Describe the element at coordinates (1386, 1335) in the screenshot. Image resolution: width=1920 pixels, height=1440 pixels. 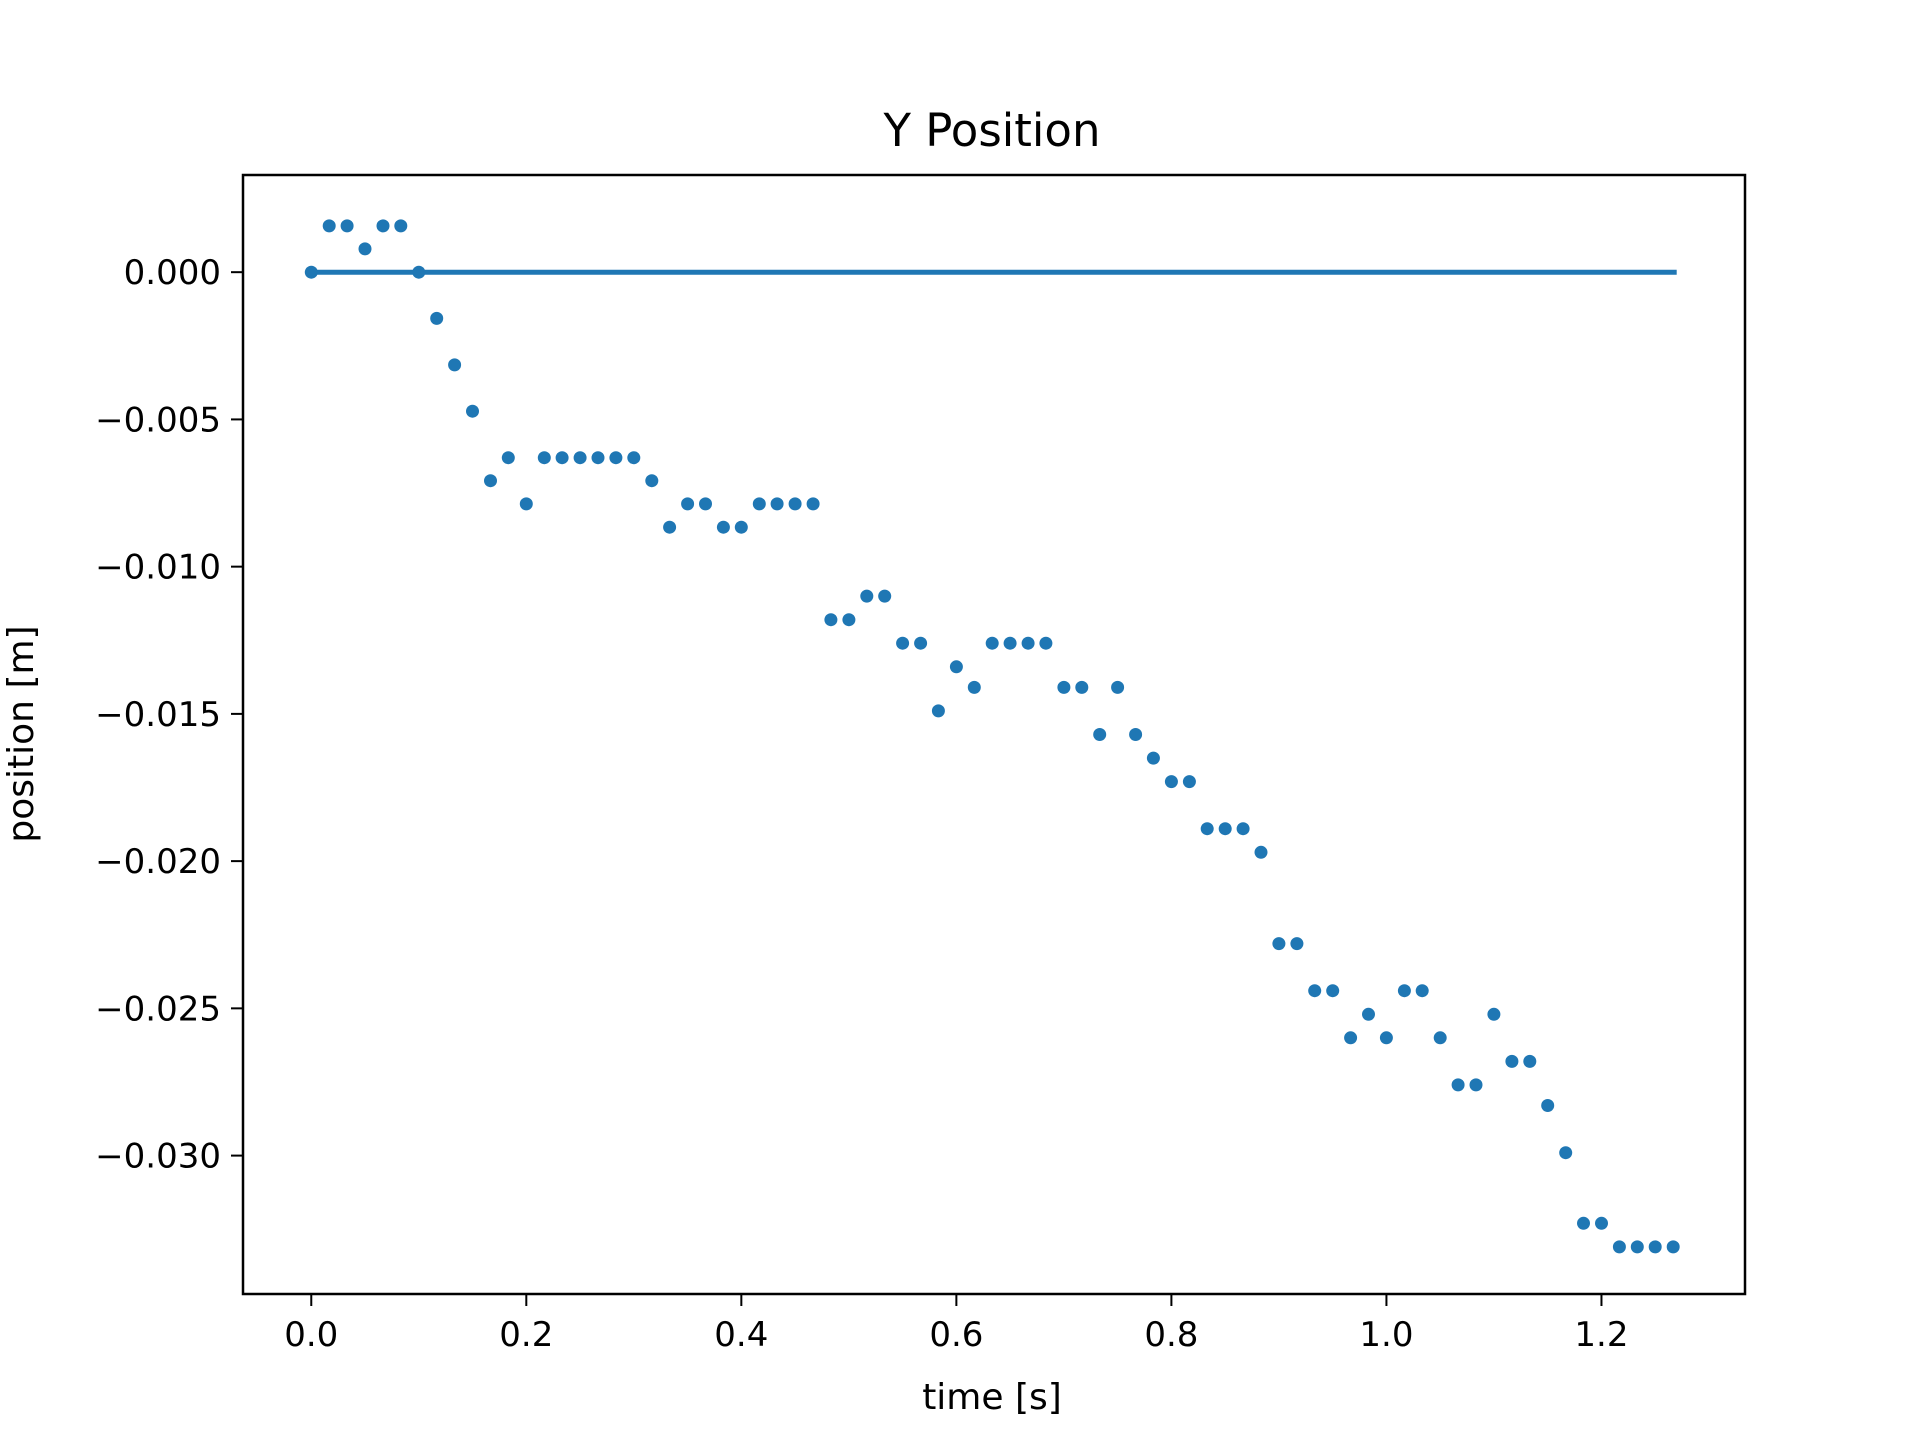
I see `x-tick-label: 1.0` at that location.